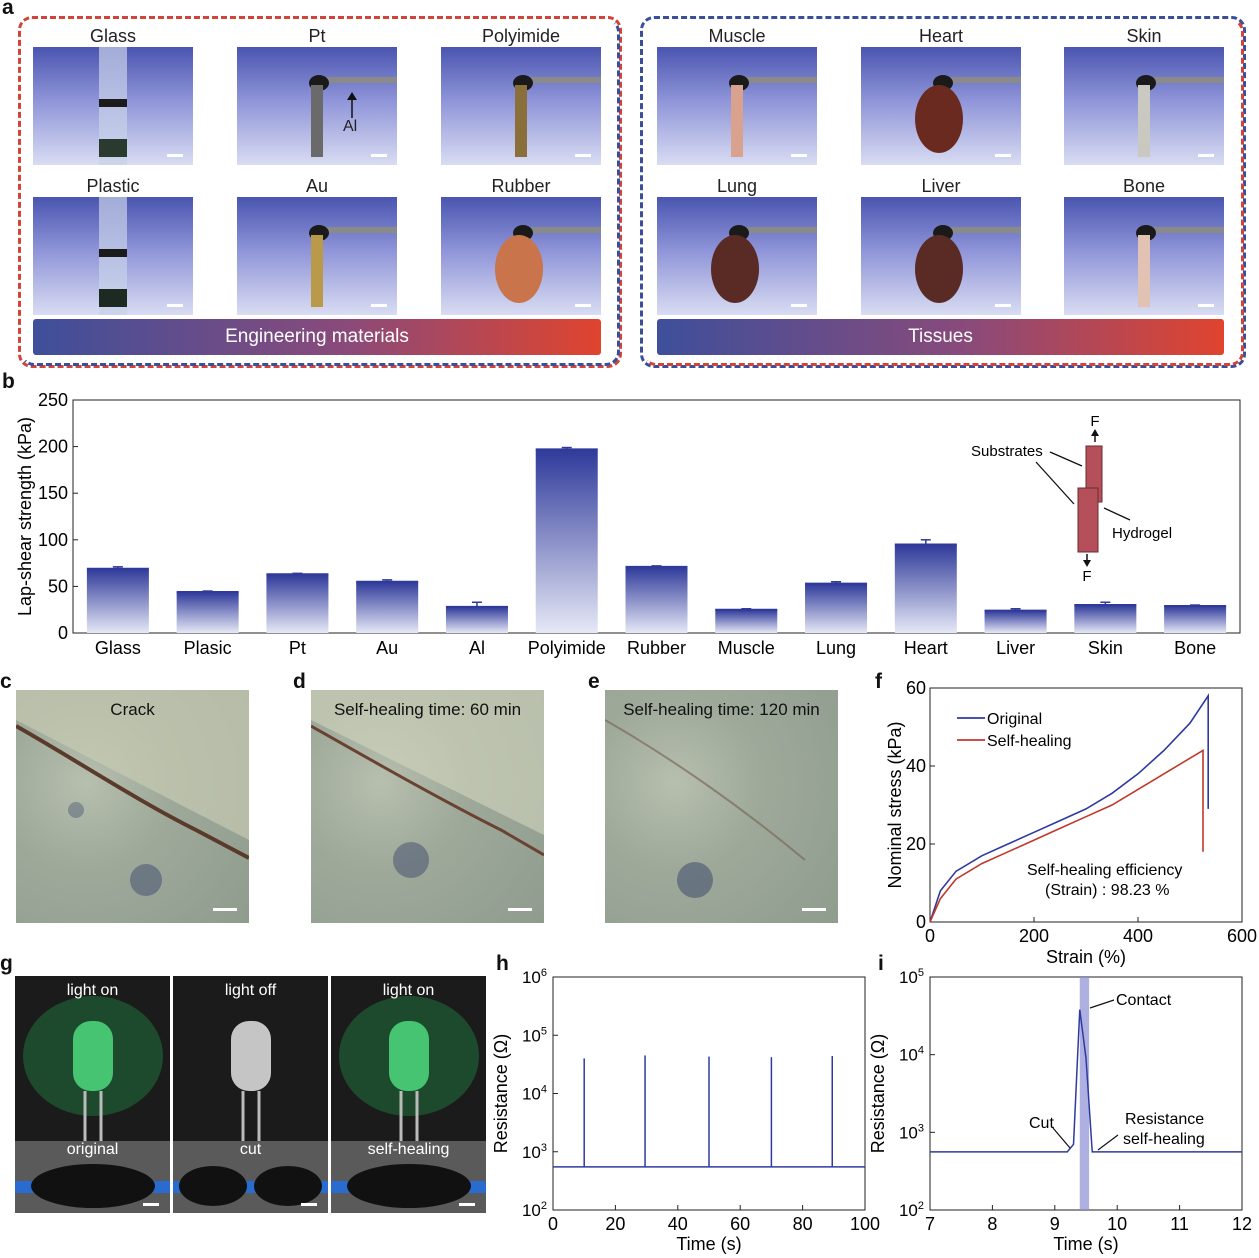  What do you see at coordinates (940, 36) in the screenshot?
I see `tile-label-heart: Heart` at bounding box center [940, 36].